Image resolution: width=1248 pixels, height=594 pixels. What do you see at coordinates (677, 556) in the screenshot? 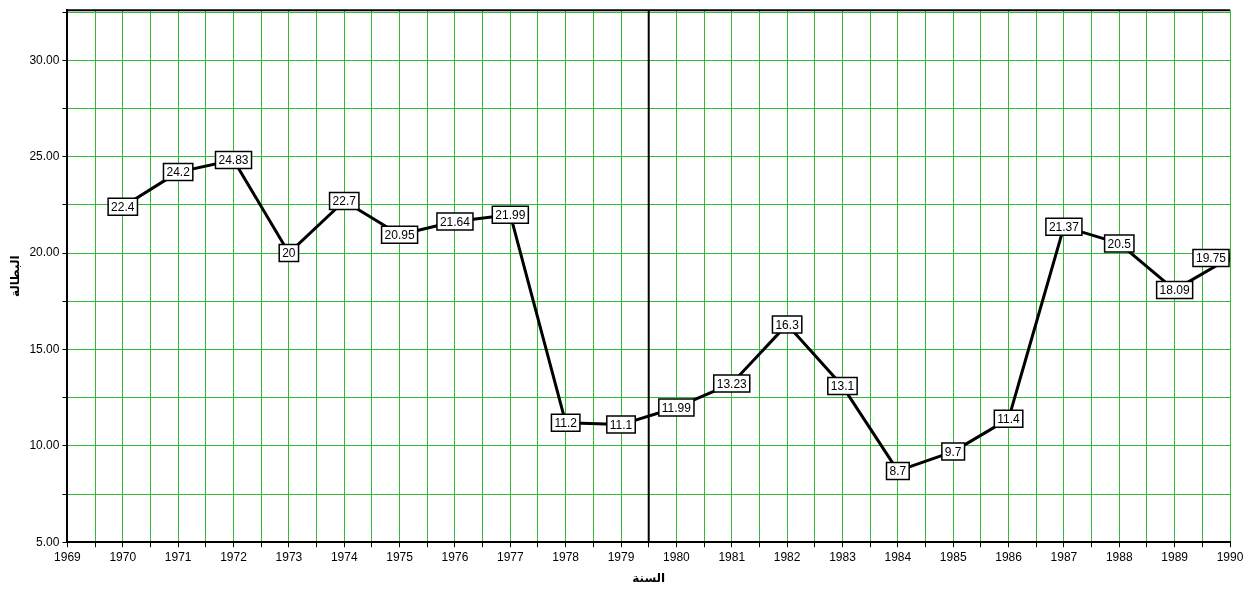
I see `x-tick-label: 1980` at bounding box center [677, 556].